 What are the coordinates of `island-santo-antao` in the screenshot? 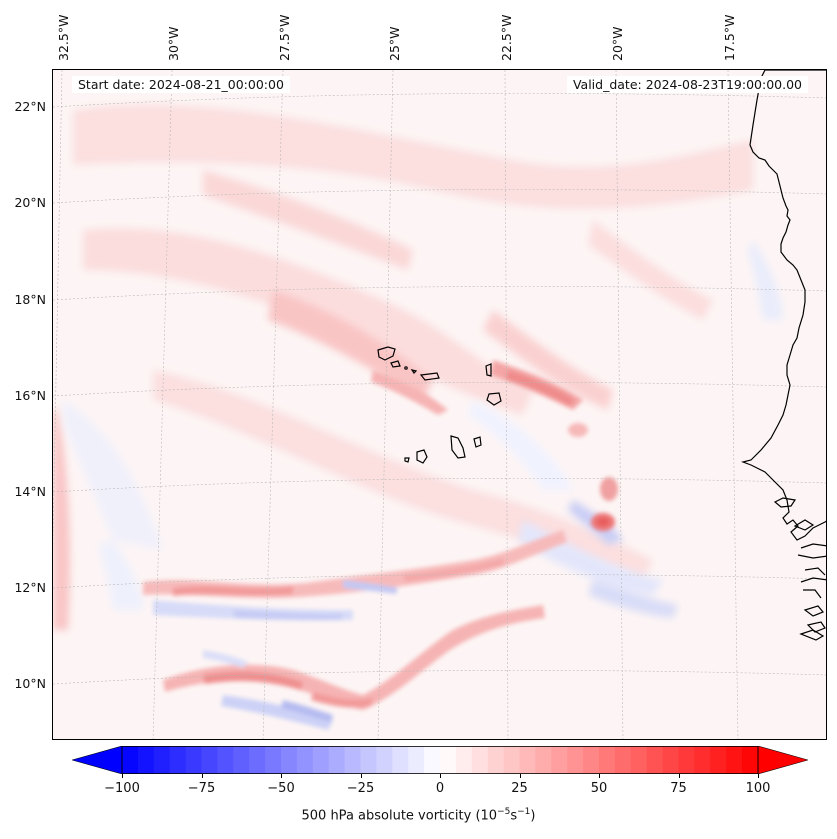 It's located at (386, 353).